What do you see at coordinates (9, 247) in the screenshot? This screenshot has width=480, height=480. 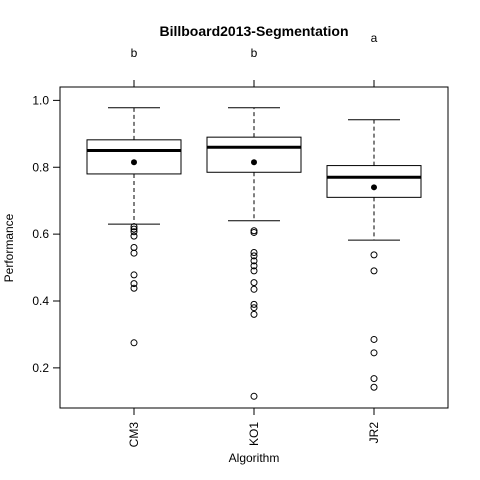 I see `y-axis-label: Performance` at bounding box center [9, 247].